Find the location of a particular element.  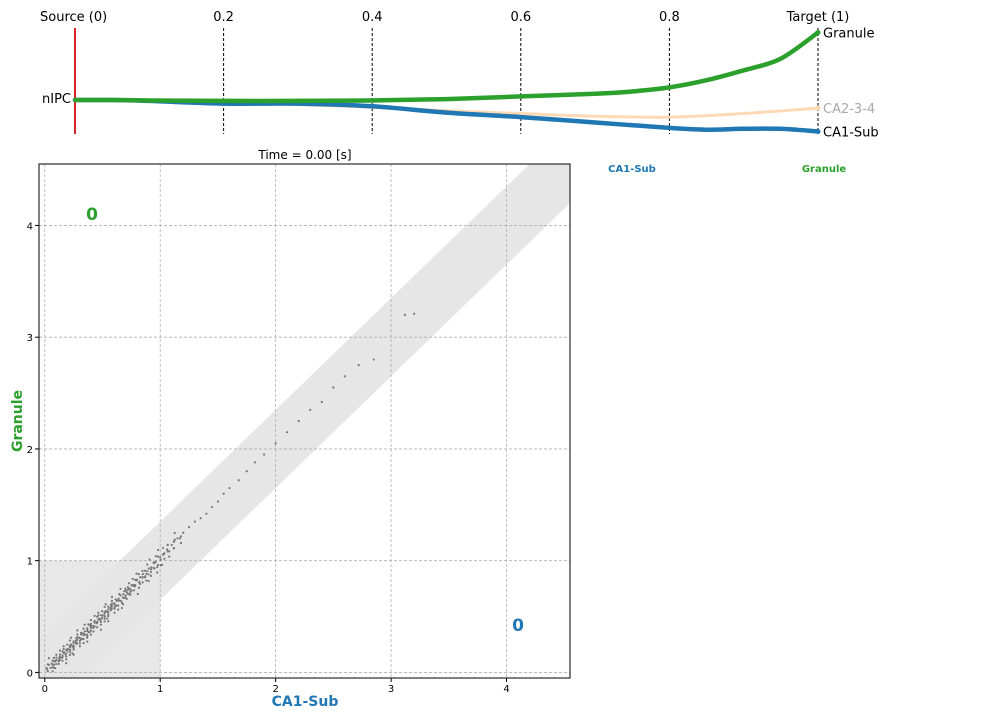

x-axis-label: CA1-Sub is located at coordinates (305, 702).